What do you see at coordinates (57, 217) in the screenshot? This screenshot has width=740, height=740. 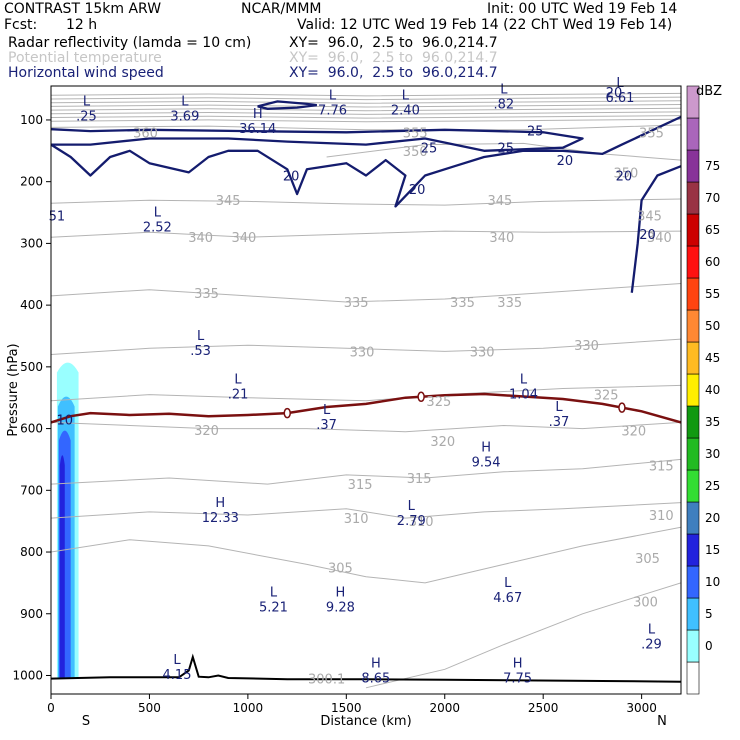 I see `wind-contour-label: 51` at bounding box center [57, 217].